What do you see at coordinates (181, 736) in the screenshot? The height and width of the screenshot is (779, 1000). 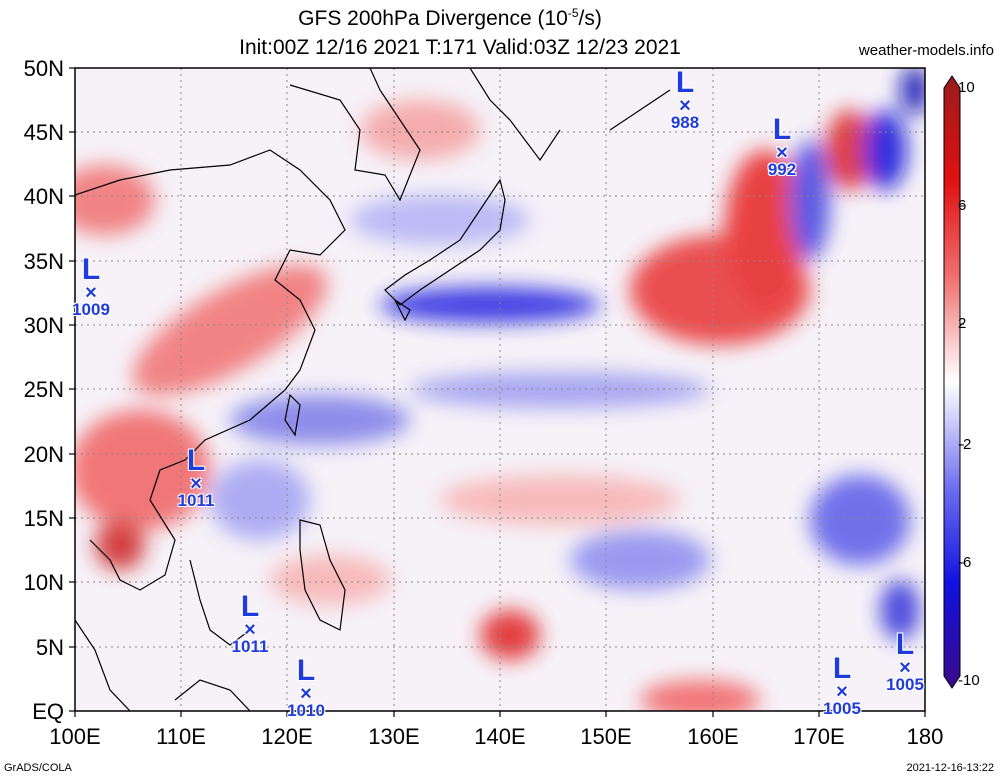 I see `x-tick: 110E` at bounding box center [181, 736].